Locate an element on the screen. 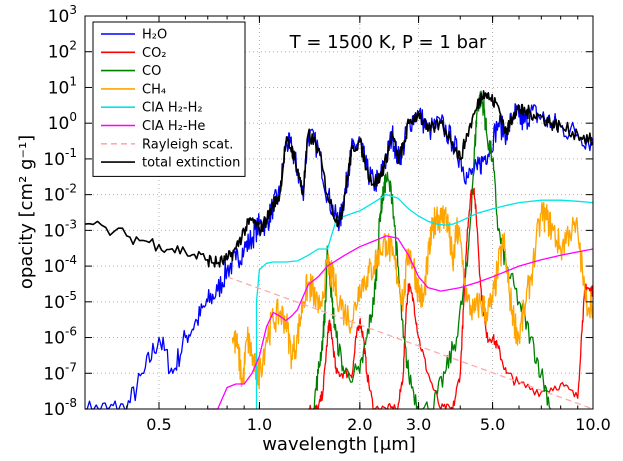  x-tick-label: 1.0 is located at coordinates (259, 424).